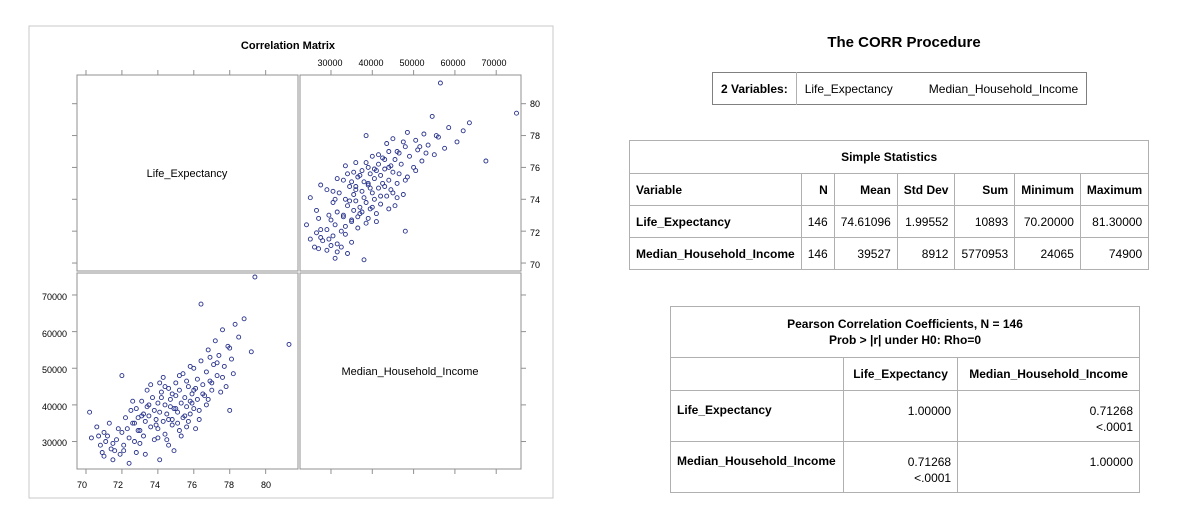  Describe the element at coordinates (1047, 221) in the screenshot. I see `cell-minimum: 70.20000` at that location.